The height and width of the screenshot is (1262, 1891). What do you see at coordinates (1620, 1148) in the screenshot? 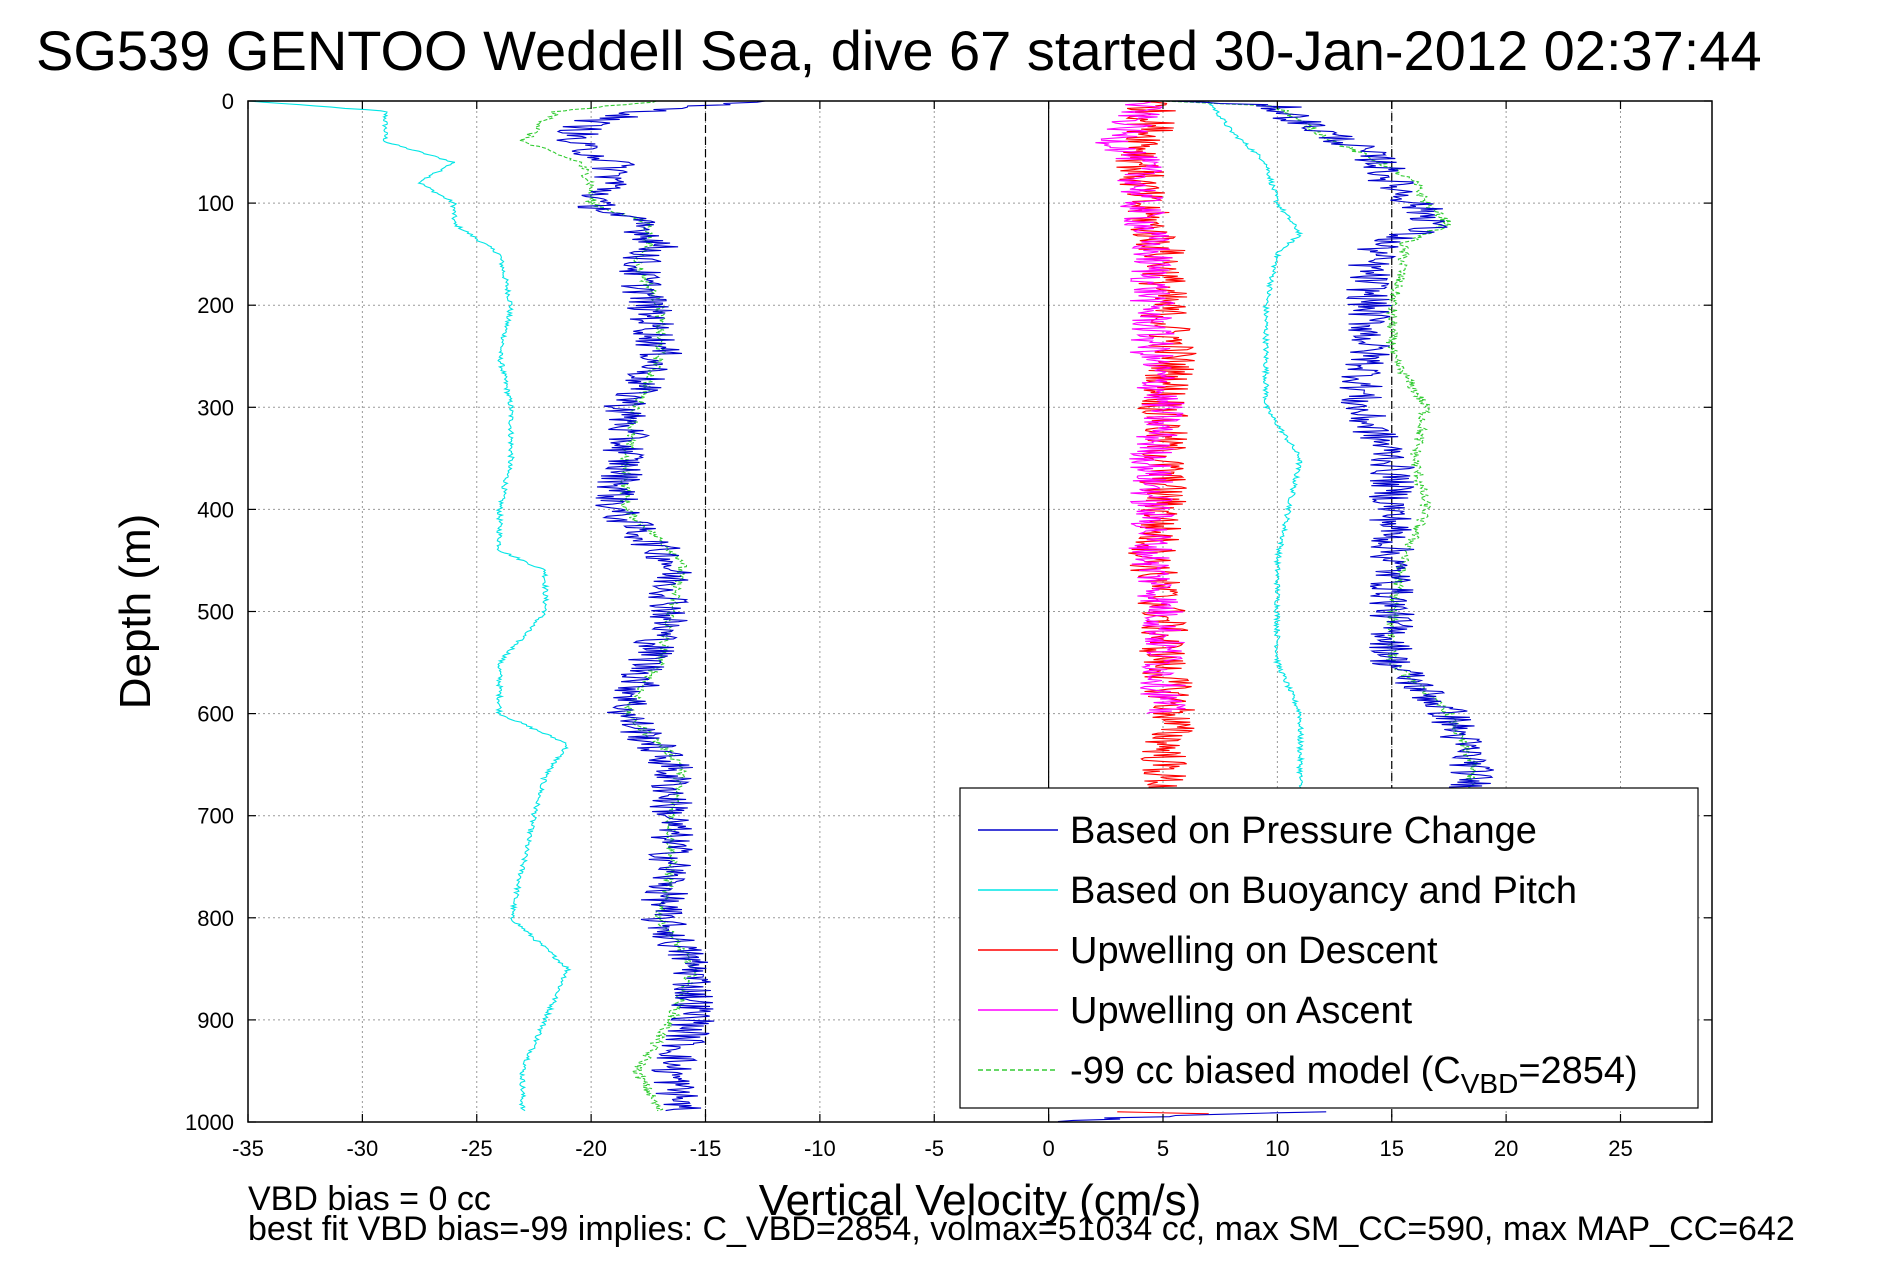
I see `x-tick-label: 25` at bounding box center [1620, 1148].